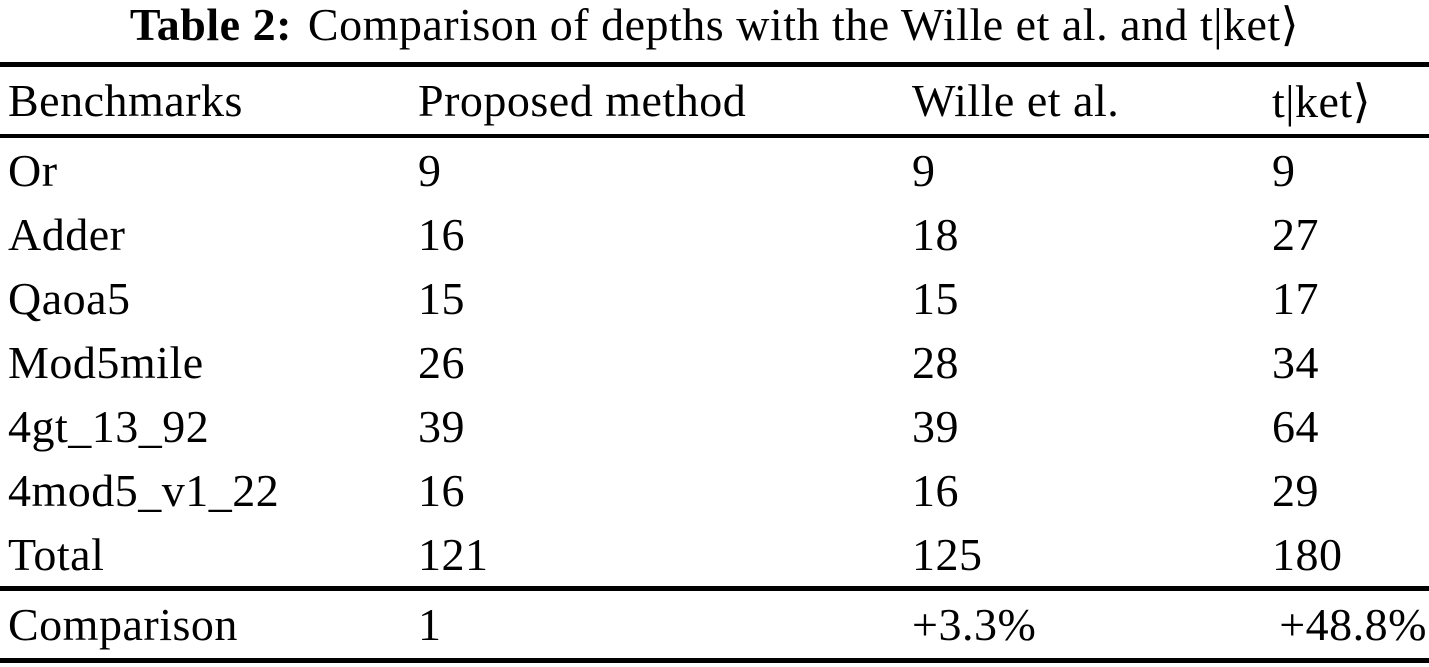  What do you see at coordinates (665, 623) in the screenshot?
I see `cell-proposed-method: 1` at bounding box center [665, 623].